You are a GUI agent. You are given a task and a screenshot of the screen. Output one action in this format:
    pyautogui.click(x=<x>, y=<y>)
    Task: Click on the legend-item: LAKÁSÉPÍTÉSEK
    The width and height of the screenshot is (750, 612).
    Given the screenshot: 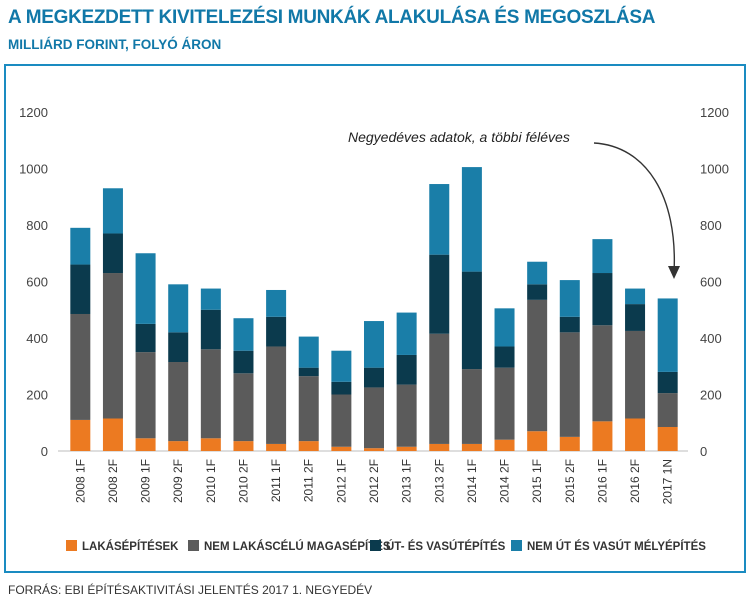 What is the action you would take?
    pyautogui.click(x=122, y=546)
    